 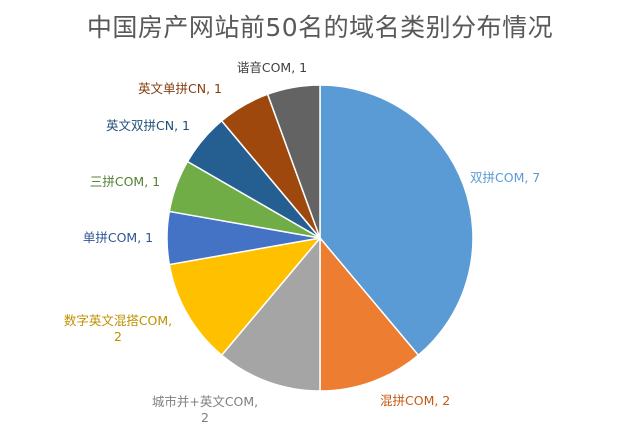 I want to click on data-label-2: 混拼COM, 2, so click(x=415, y=400).